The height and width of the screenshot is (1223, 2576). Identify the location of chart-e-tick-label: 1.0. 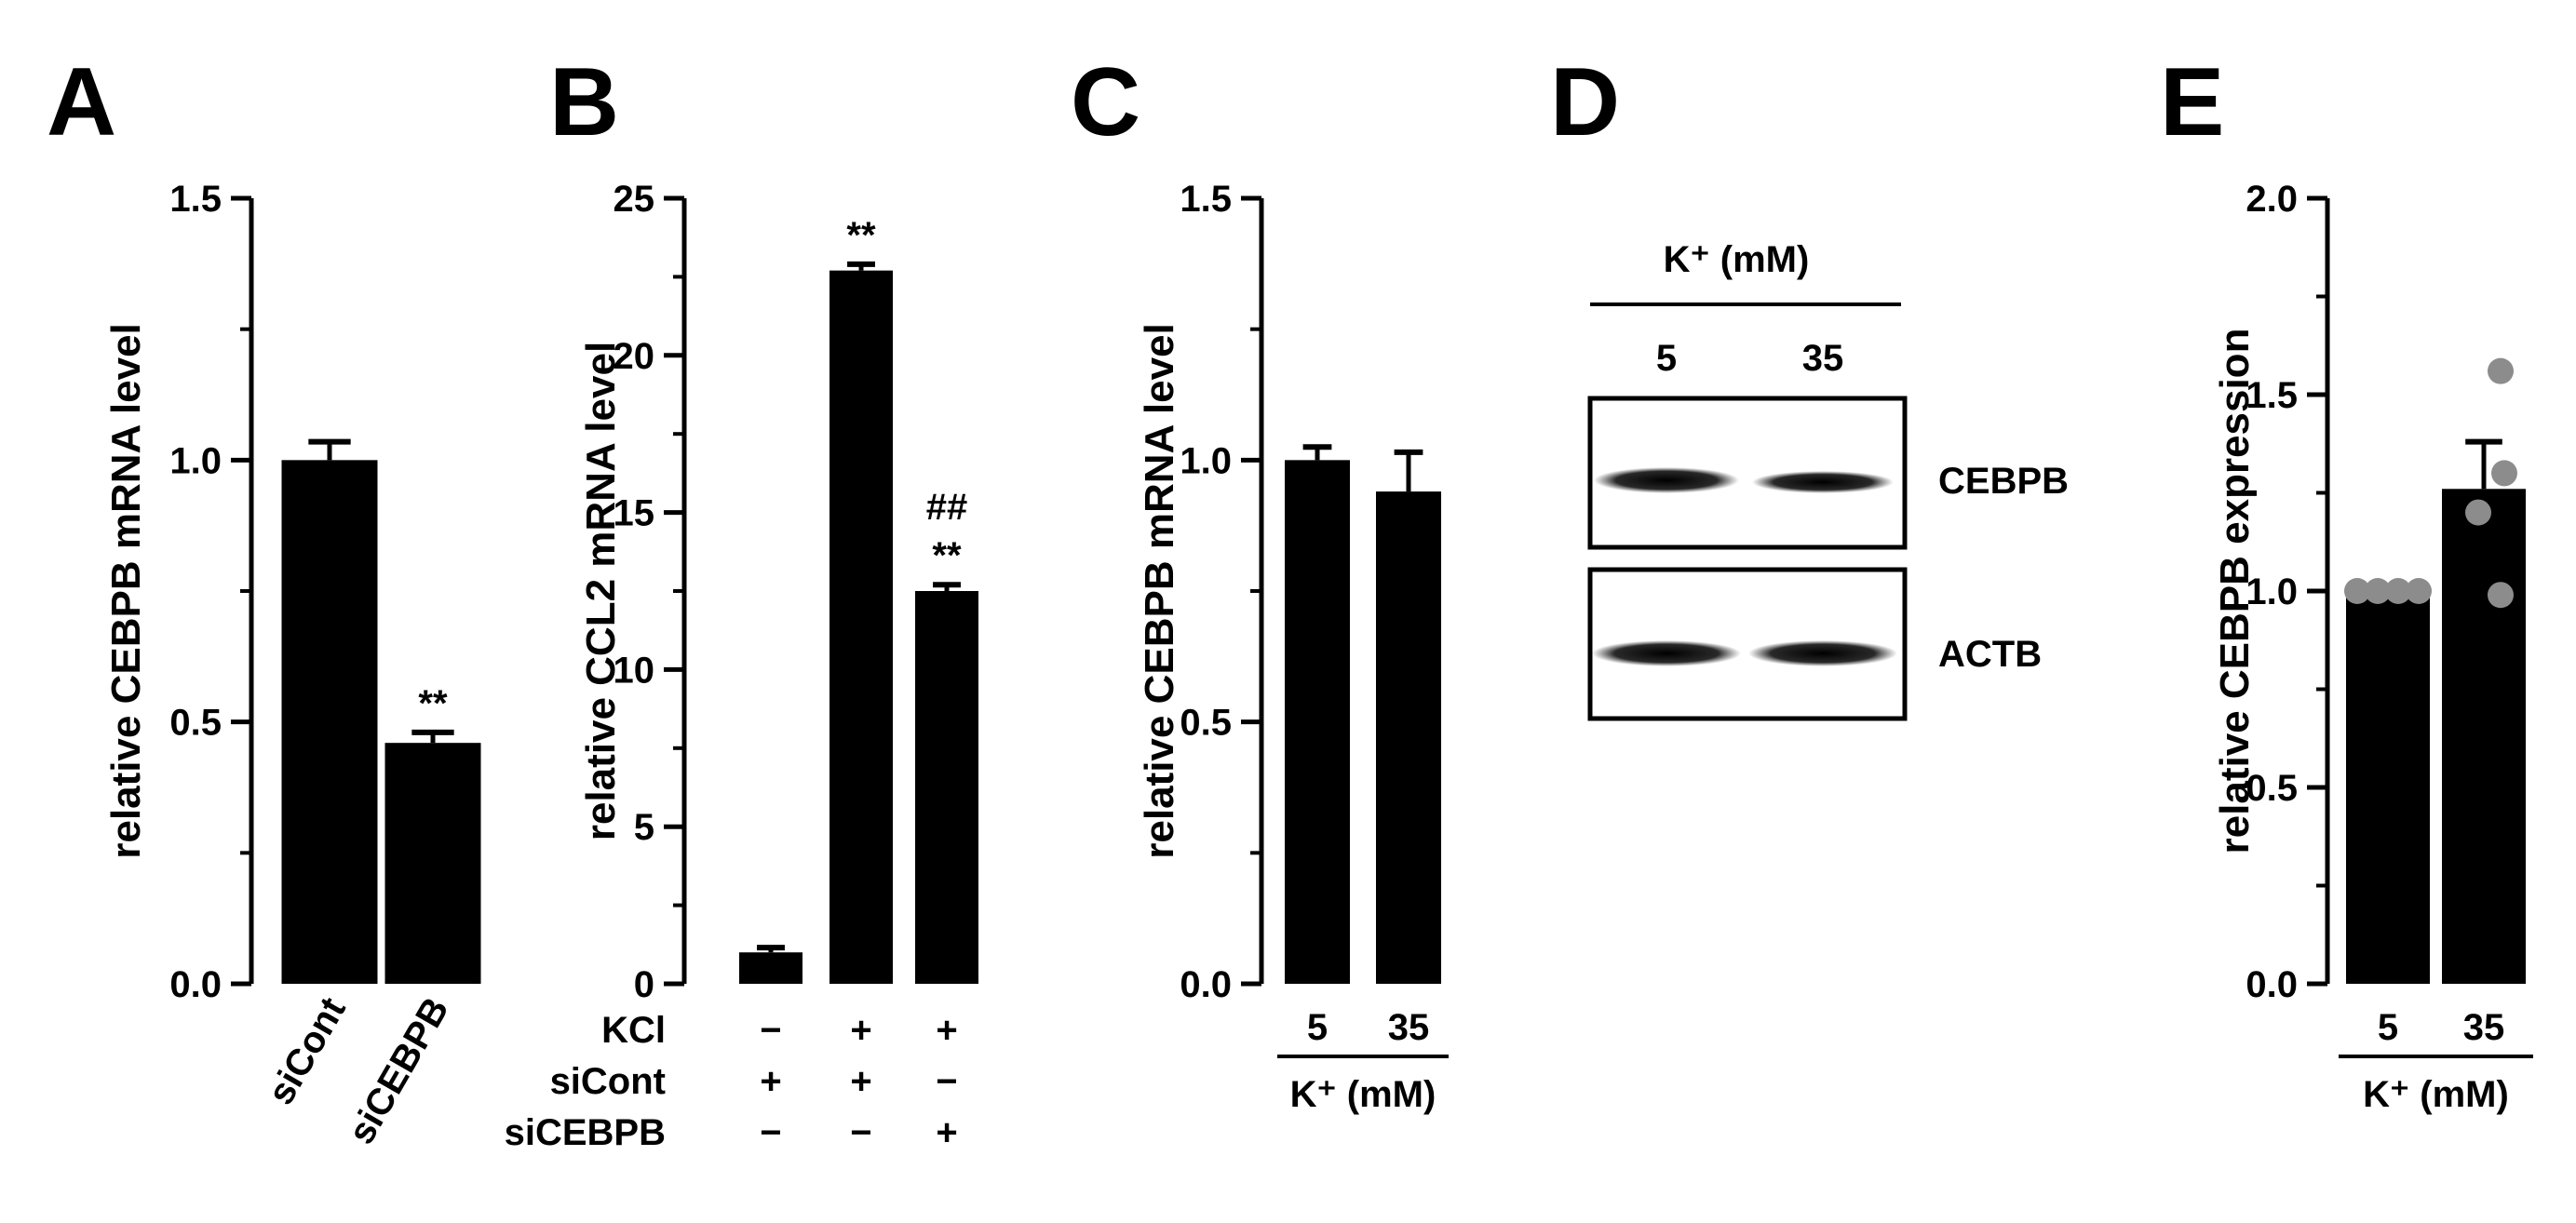
(2272, 591).